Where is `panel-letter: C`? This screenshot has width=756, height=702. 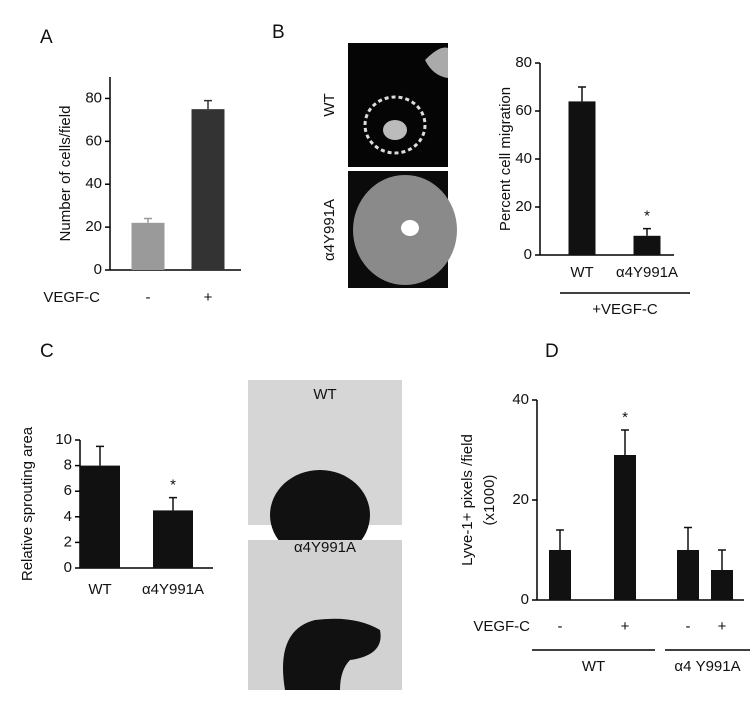
panel-letter: C is located at coordinates (47, 351).